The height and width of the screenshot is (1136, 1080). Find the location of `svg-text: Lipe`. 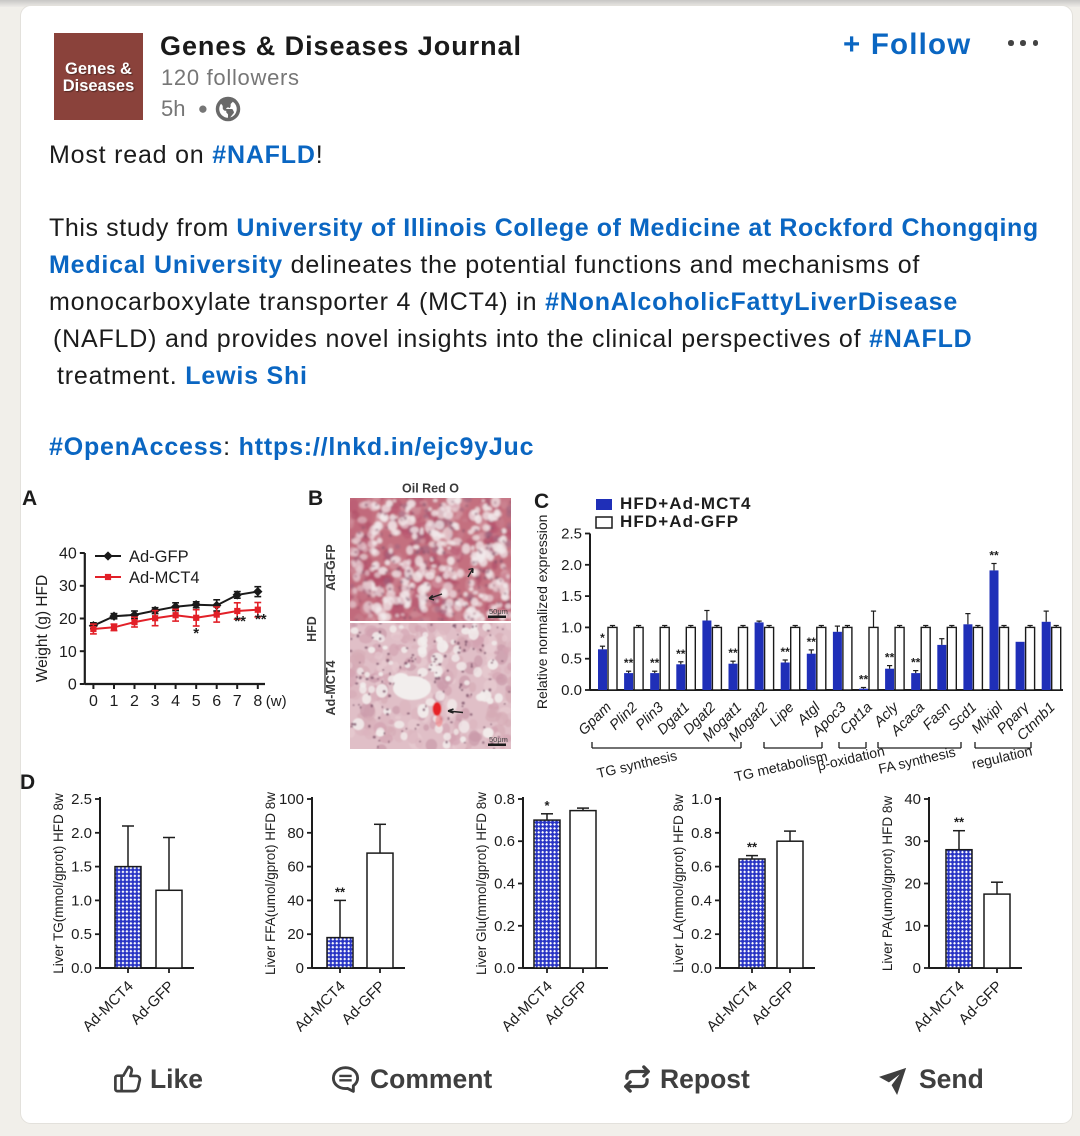

svg-text: Lipe is located at coordinates (782, 715).